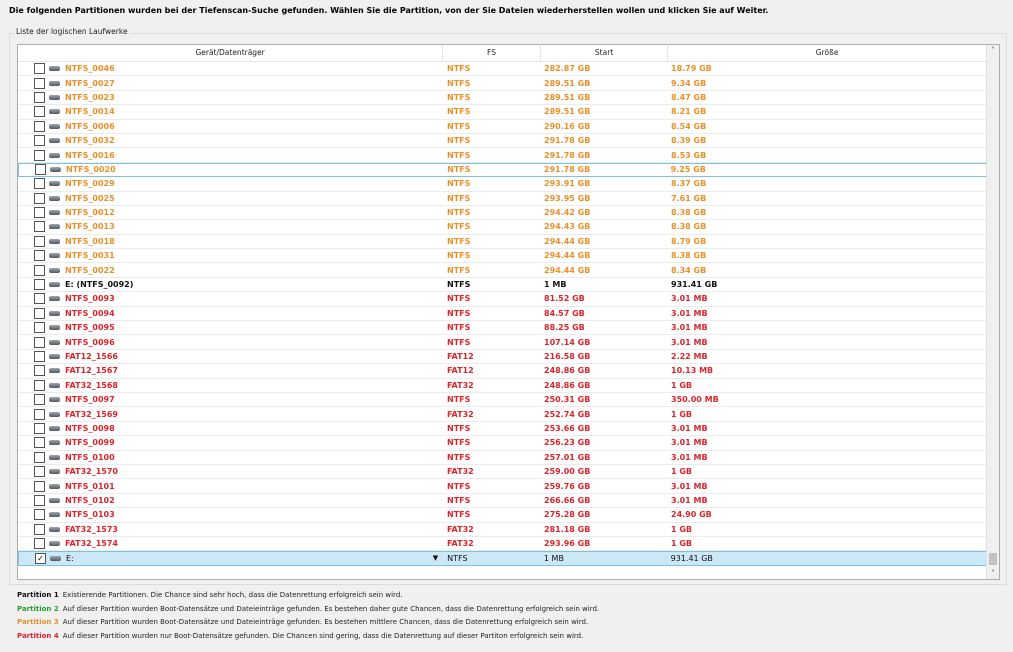 The height and width of the screenshot is (652, 1013). What do you see at coordinates (502, 155) in the screenshot?
I see `table-row: NTFS_0016 NTFS 291.78 GB 8.53 GB` at bounding box center [502, 155].